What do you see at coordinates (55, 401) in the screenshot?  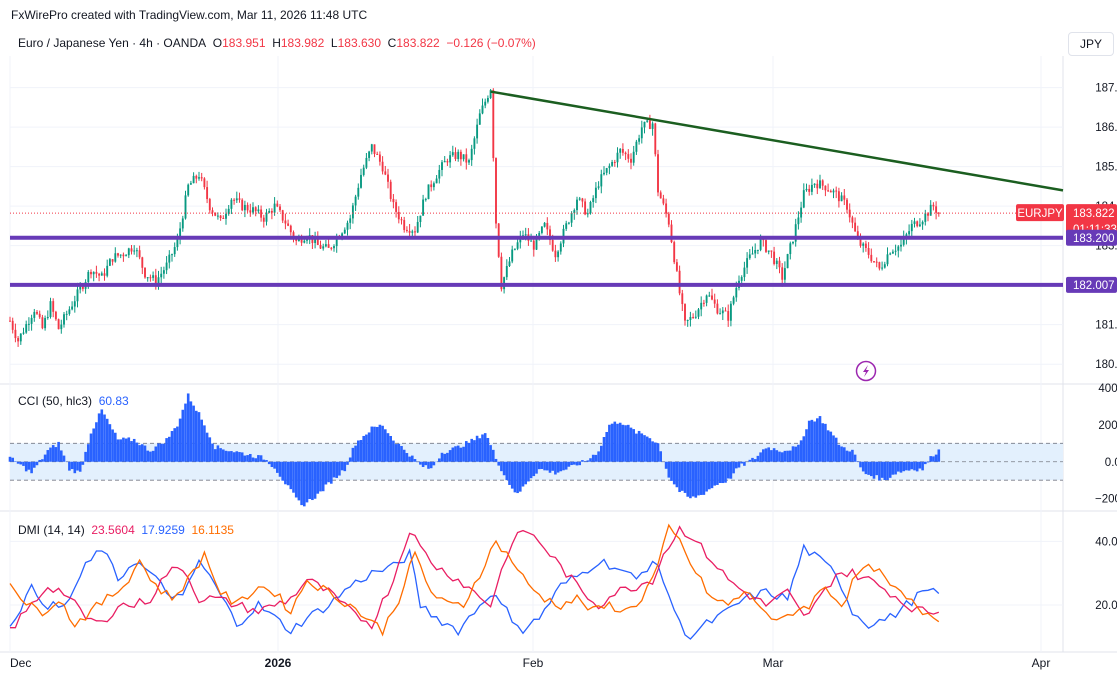 I see `cci-name: CCI (50, hlc3)` at bounding box center [55, 401].